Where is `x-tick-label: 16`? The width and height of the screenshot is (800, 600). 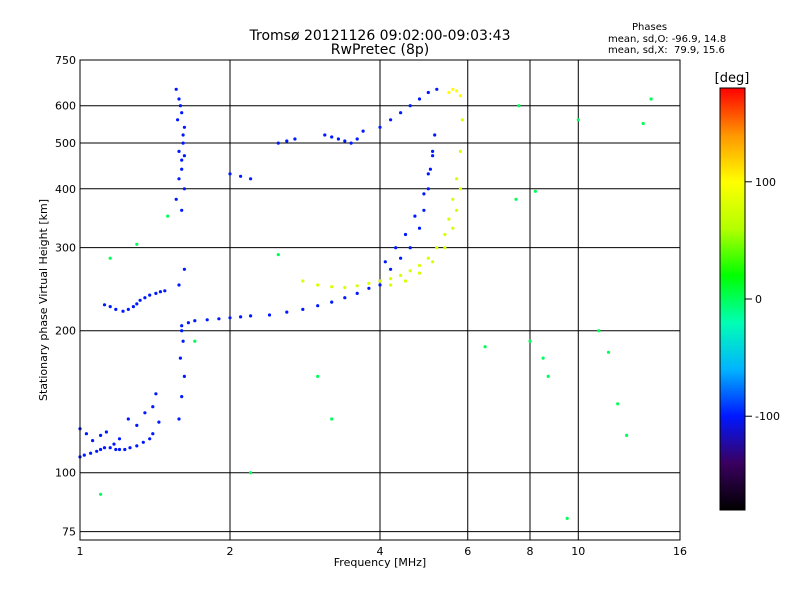
x-tick-label: 16 is located at coordinates (680, 551).